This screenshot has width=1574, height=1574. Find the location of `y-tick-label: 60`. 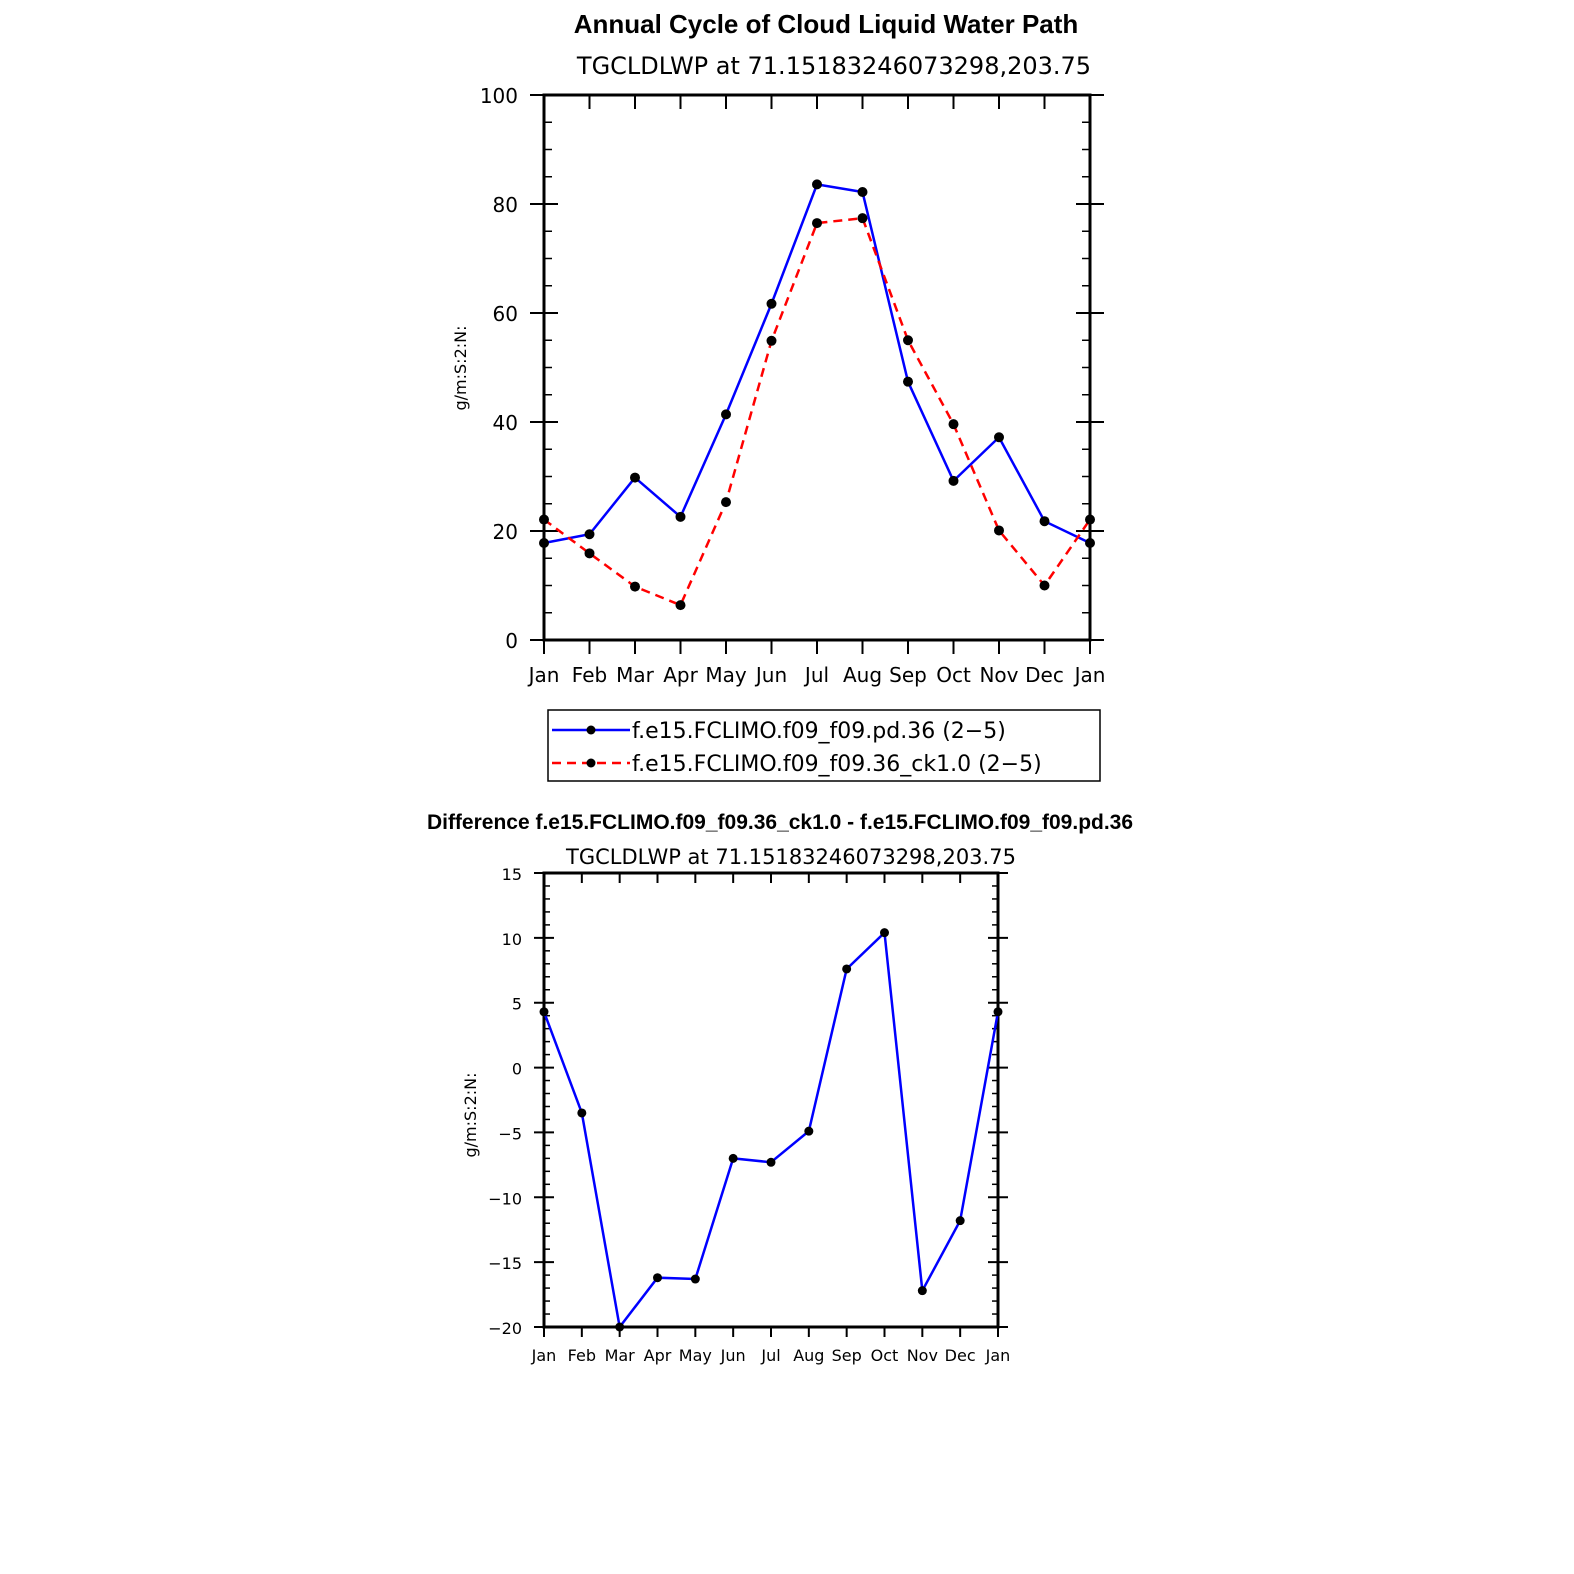

y-tick-label: 60 is located at coordinates (505, 314).